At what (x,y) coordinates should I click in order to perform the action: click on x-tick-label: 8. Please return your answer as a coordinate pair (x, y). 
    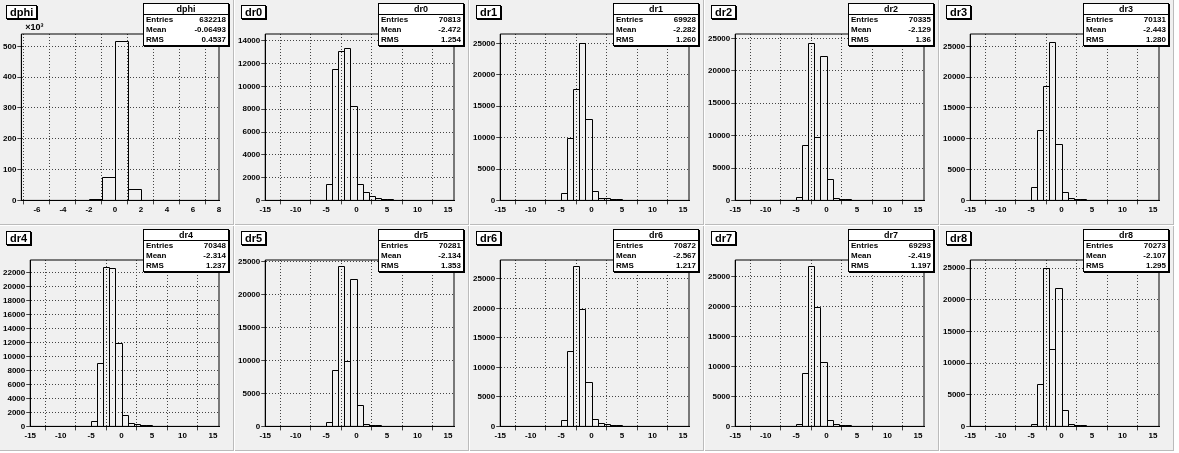
    Looking at the image, I should click on (219, 210).